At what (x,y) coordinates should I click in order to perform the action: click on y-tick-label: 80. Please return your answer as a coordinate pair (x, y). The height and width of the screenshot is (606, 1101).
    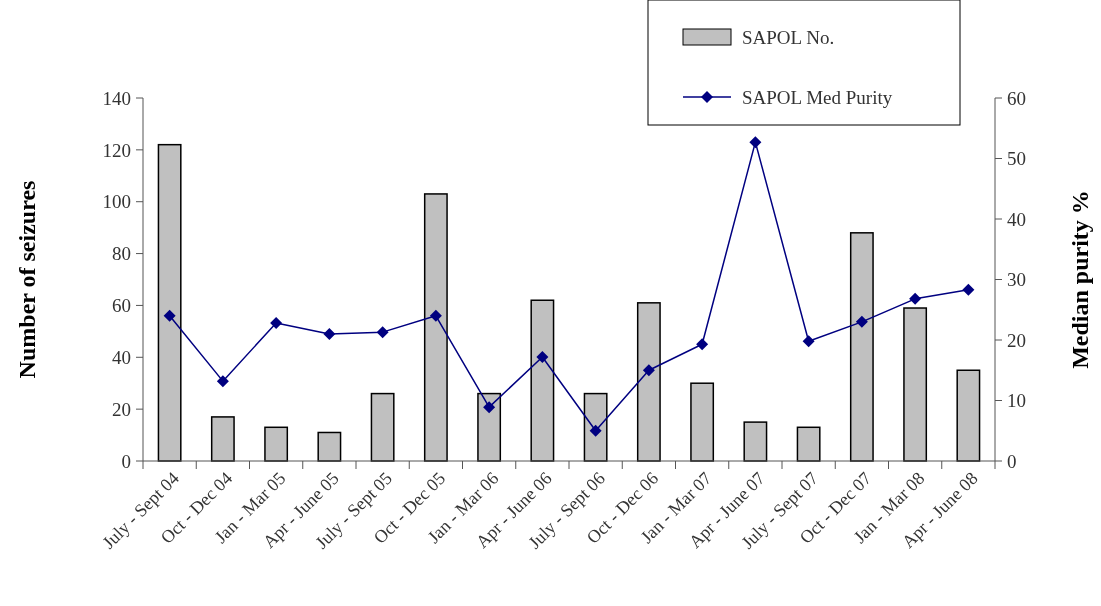
    Looking at the image, I should click on (121, 254).